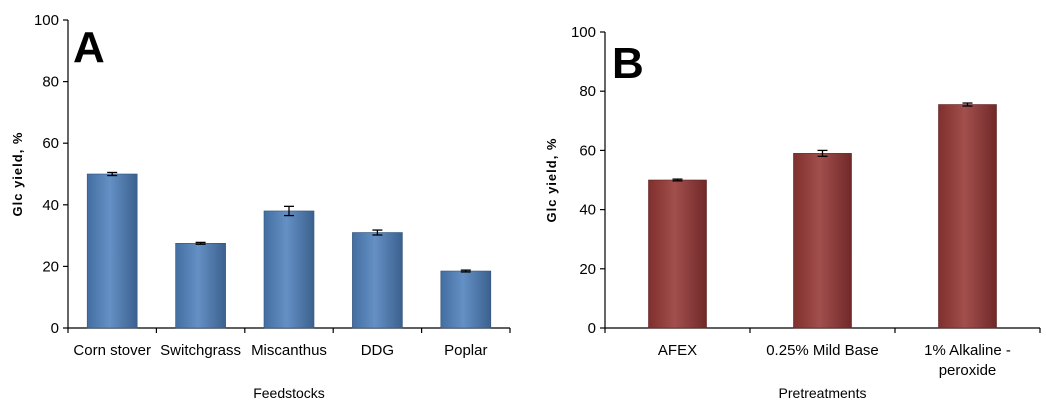 The image size is (1046, 406). What do you see at coordinates (628, 63) in the screenshot?
I see `panel-letter-b: B` at bounding box center [628, 63].